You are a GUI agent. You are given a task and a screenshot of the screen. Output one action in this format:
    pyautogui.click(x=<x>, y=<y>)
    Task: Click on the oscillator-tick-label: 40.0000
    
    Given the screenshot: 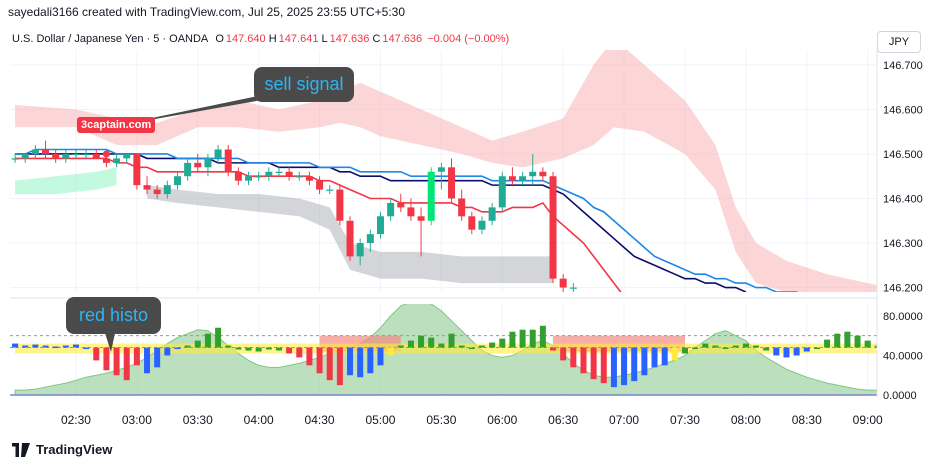 What is the action you would take?
    pyautogui.click(x=903, y=356)
    